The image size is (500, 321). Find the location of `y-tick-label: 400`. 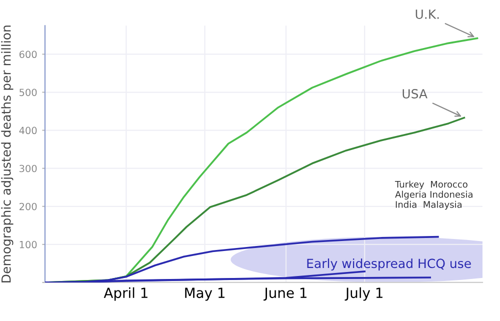

y-tick-label: 400 is located at coordinates (28, 130).